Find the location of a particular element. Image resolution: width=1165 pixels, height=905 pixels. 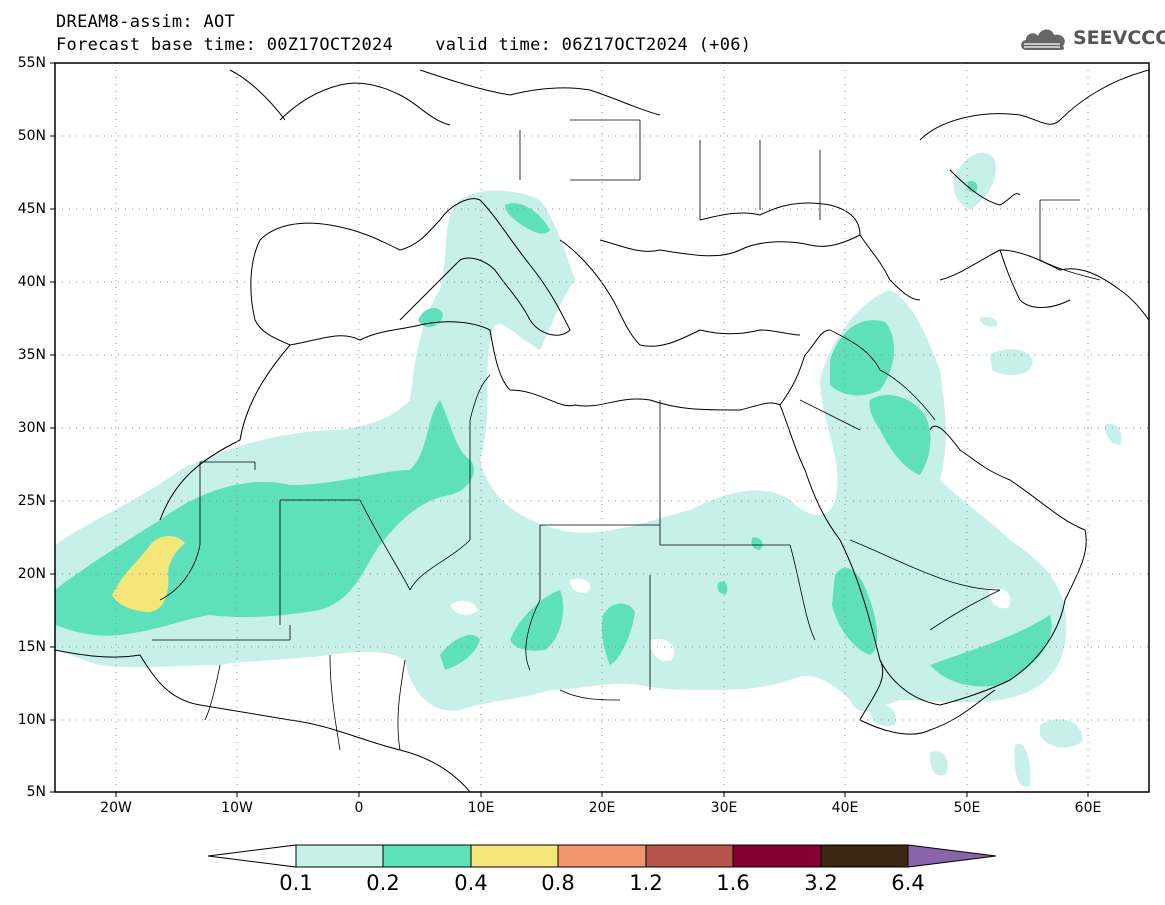

colorbar-label: 0.1 is located at coordinates (296, 883).